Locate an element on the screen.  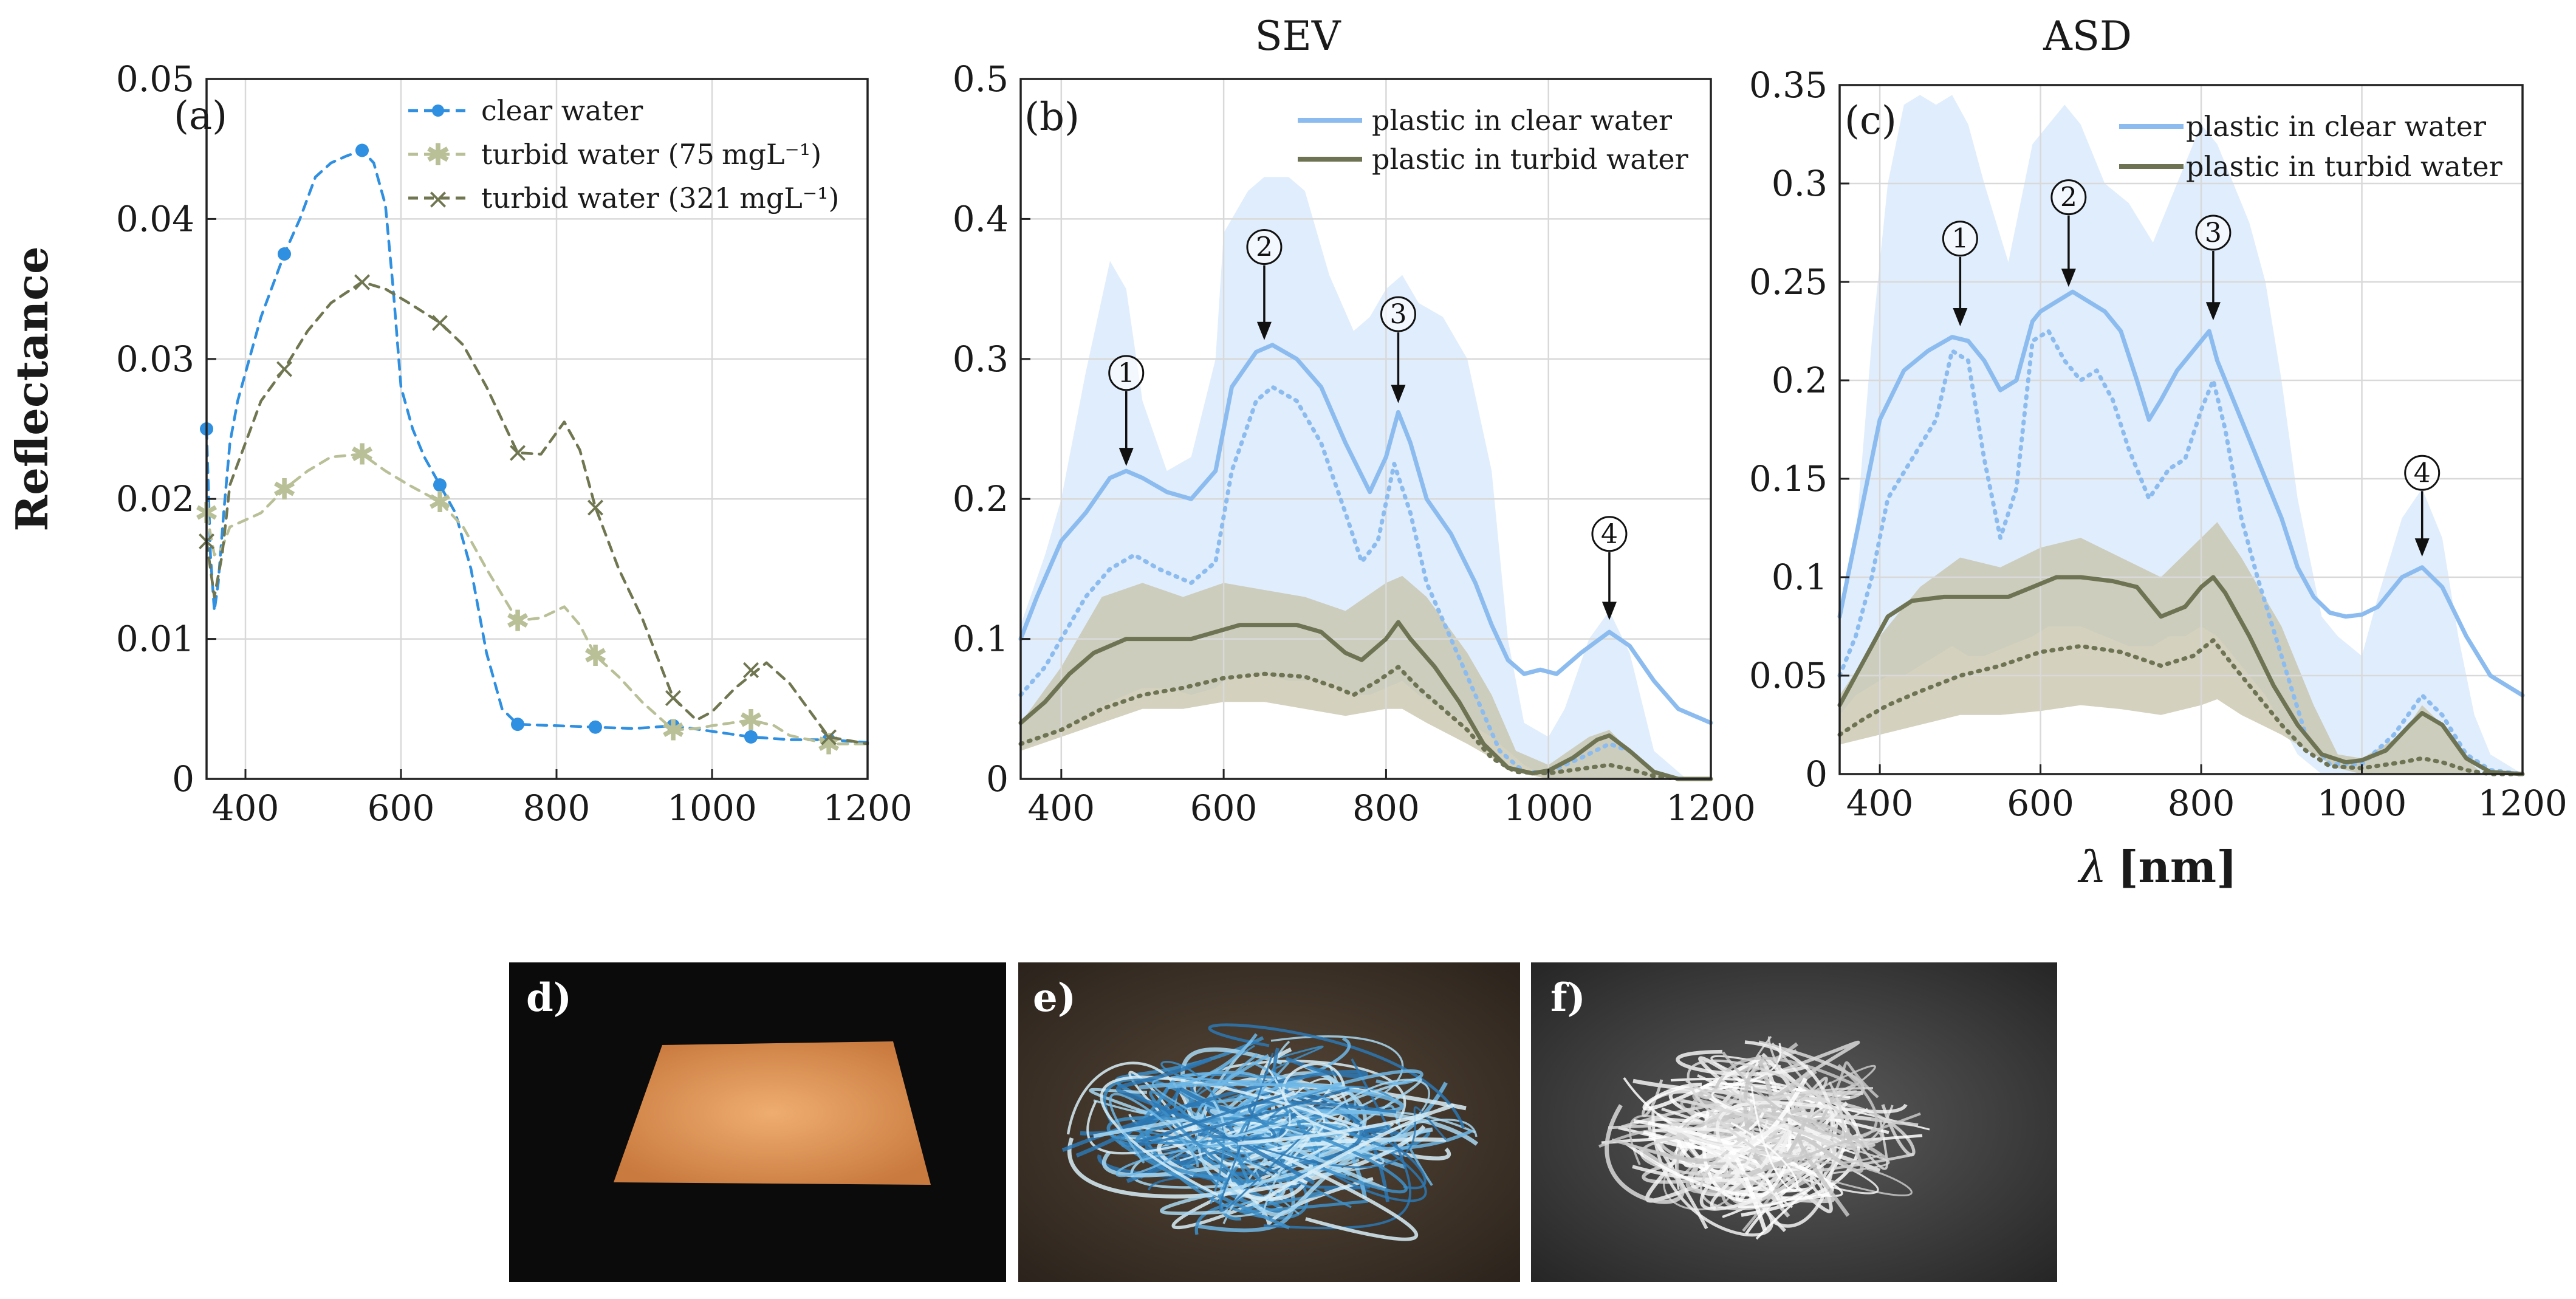
callout-label-c-2: 3 is located at coordinates (2213, 233).